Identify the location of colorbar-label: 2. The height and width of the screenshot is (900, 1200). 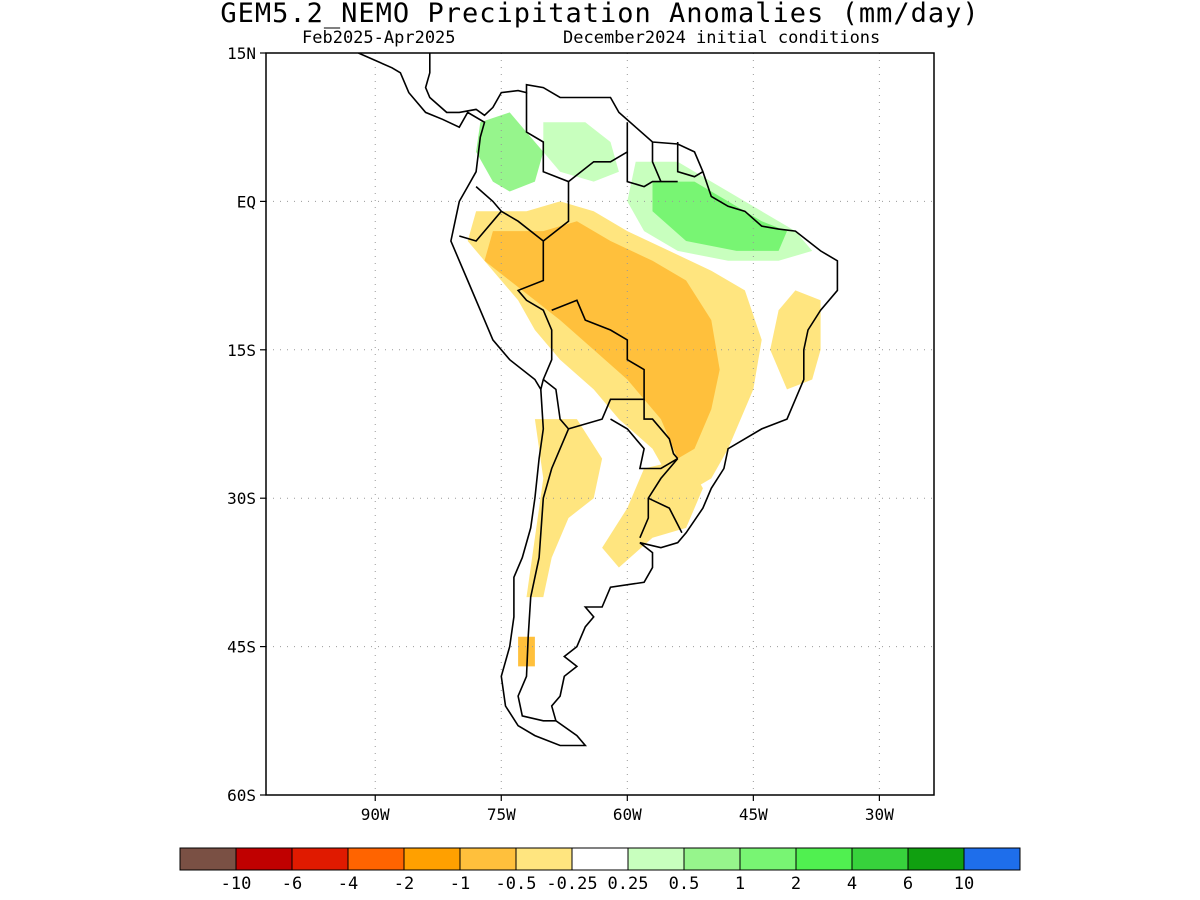
(796, 884).